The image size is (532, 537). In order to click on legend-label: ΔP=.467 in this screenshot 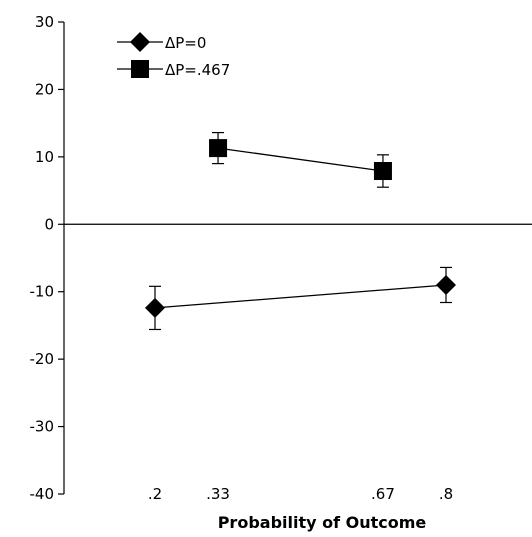, I will do `click(197, 70)`.